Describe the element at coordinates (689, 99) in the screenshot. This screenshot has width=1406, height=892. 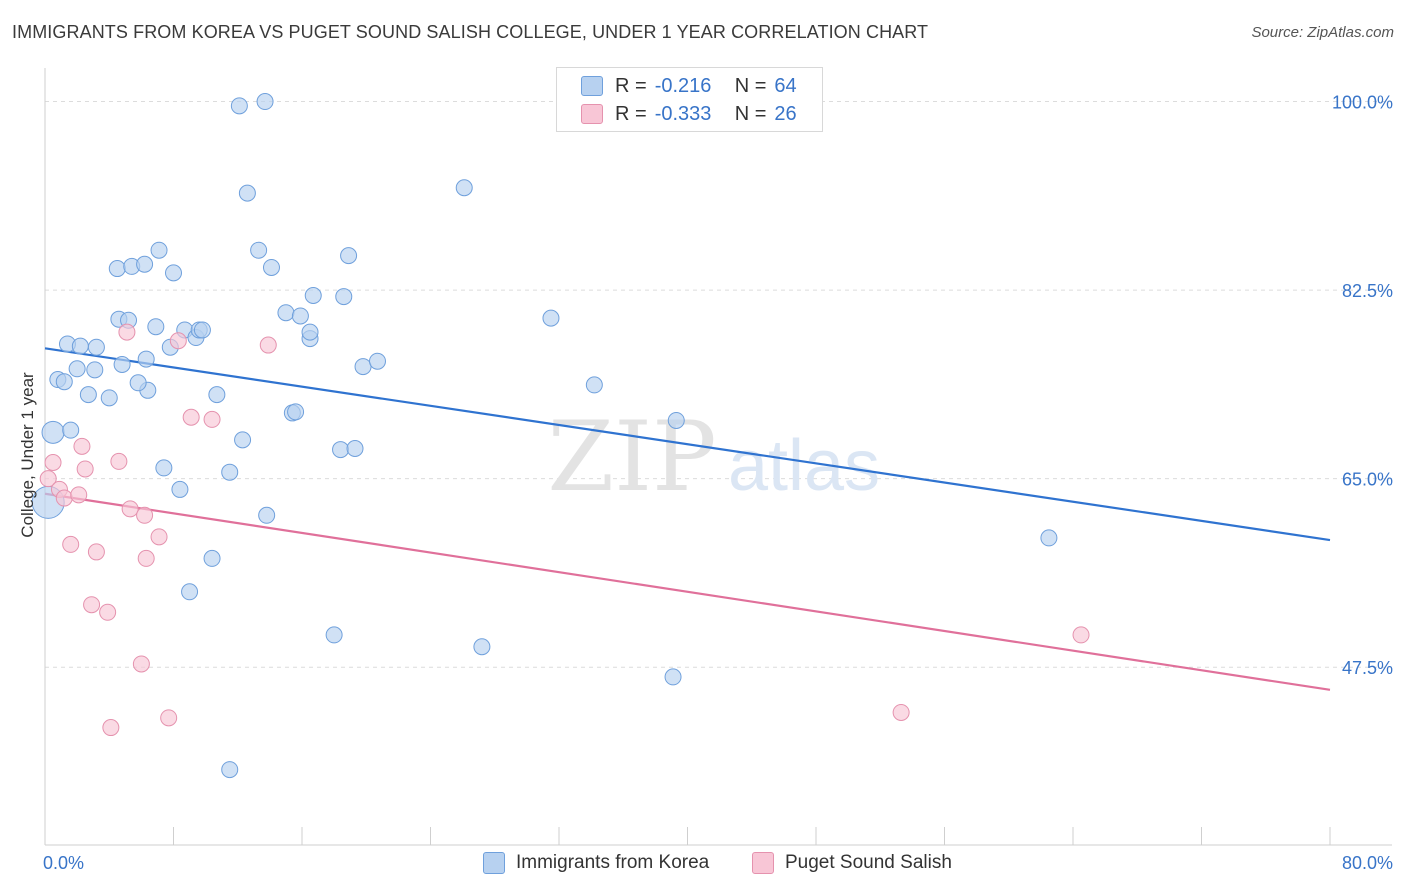
I see `stats-legend: R = -0.216 N = 64 R = -0.333 N = 26` at that location.